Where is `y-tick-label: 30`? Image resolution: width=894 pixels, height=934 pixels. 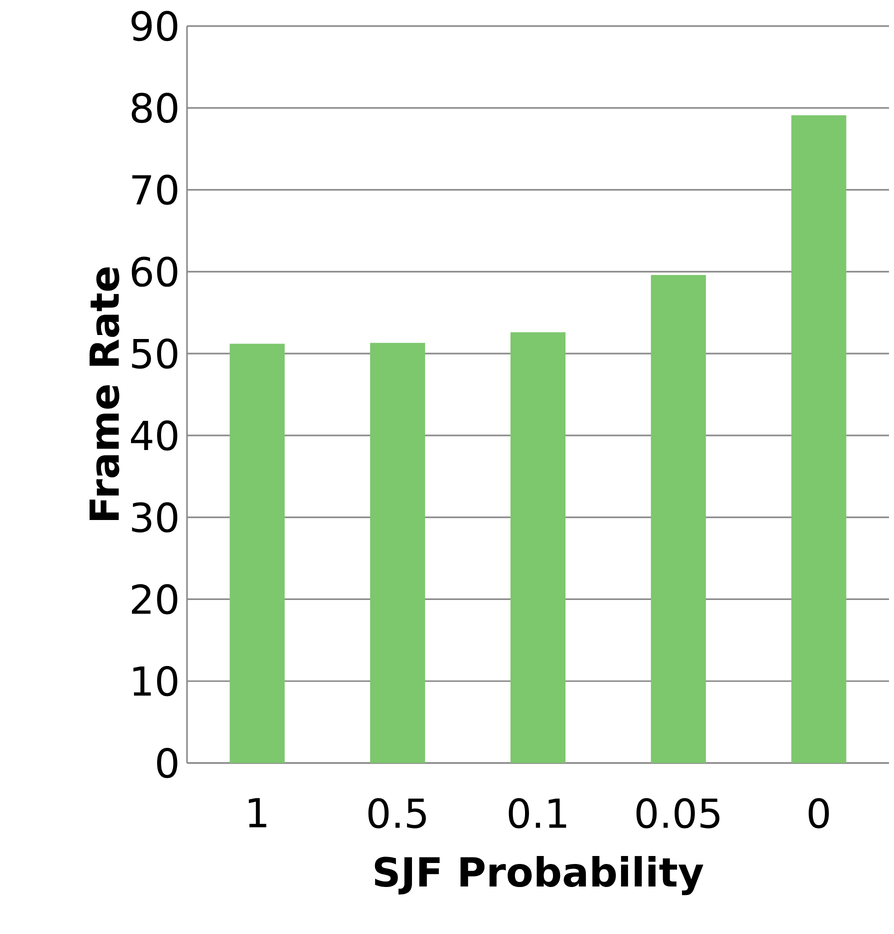 y-tick-label: 30 is located at coordinates (155, 517).